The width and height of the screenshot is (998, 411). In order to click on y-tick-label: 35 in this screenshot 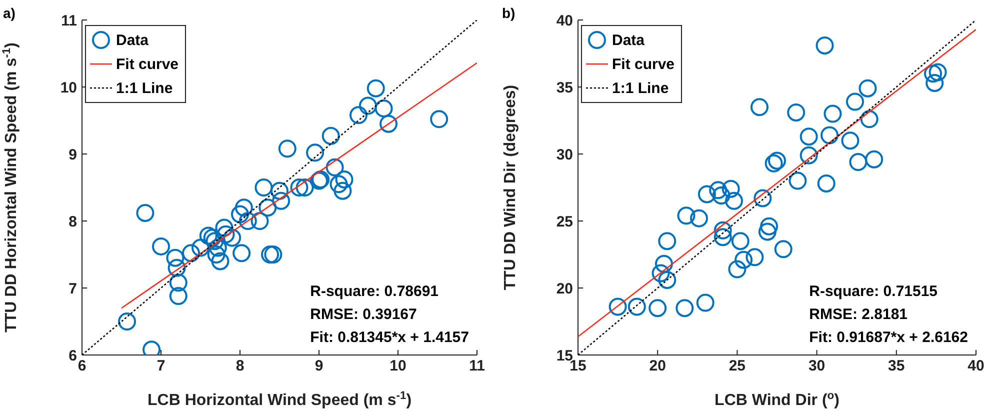, I will do `click(564, 87)`.